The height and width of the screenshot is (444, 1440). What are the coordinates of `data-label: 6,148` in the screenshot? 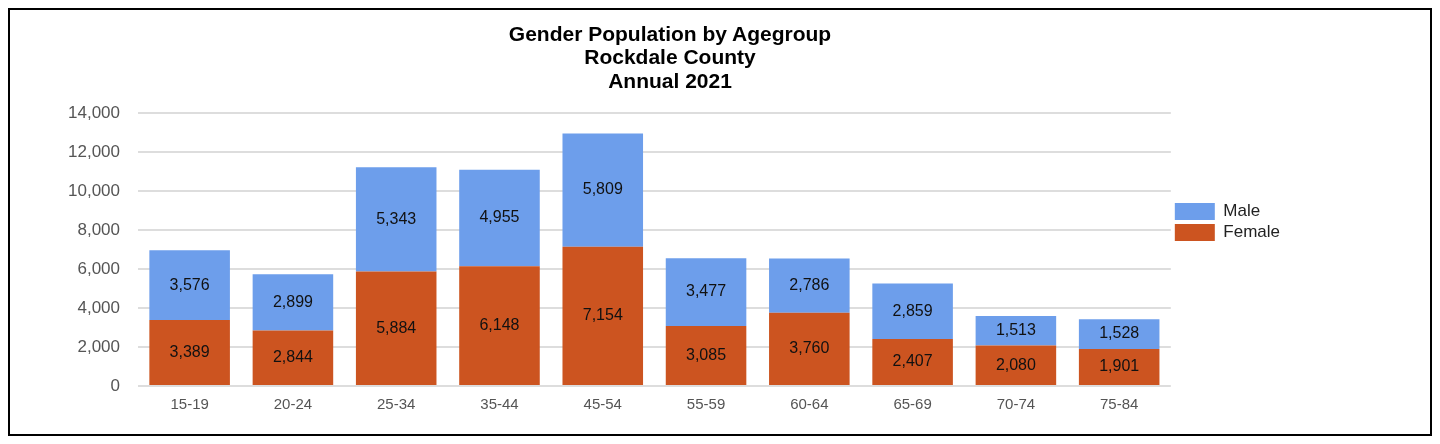 It's located at (499, 325).